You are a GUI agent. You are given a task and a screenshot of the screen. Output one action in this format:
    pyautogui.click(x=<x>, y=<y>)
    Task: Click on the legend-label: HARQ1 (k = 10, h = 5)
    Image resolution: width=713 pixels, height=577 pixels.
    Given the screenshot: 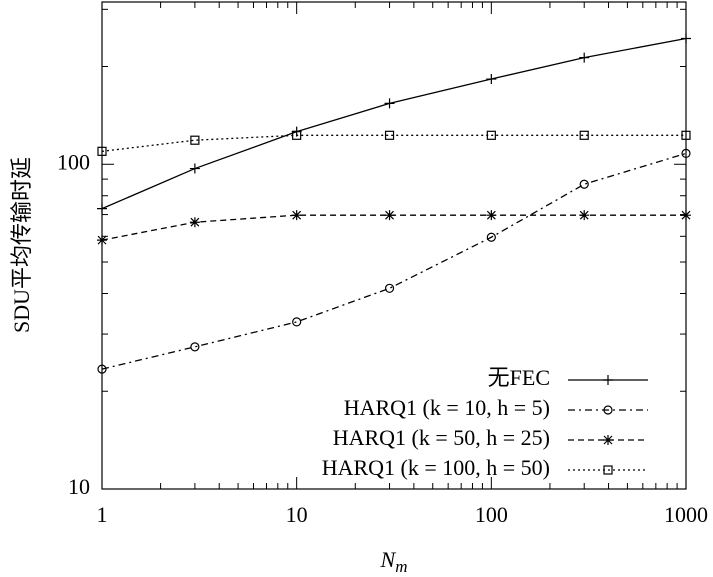 What is the action you would take?
    pyautogui.click(x=447, y=407)
    